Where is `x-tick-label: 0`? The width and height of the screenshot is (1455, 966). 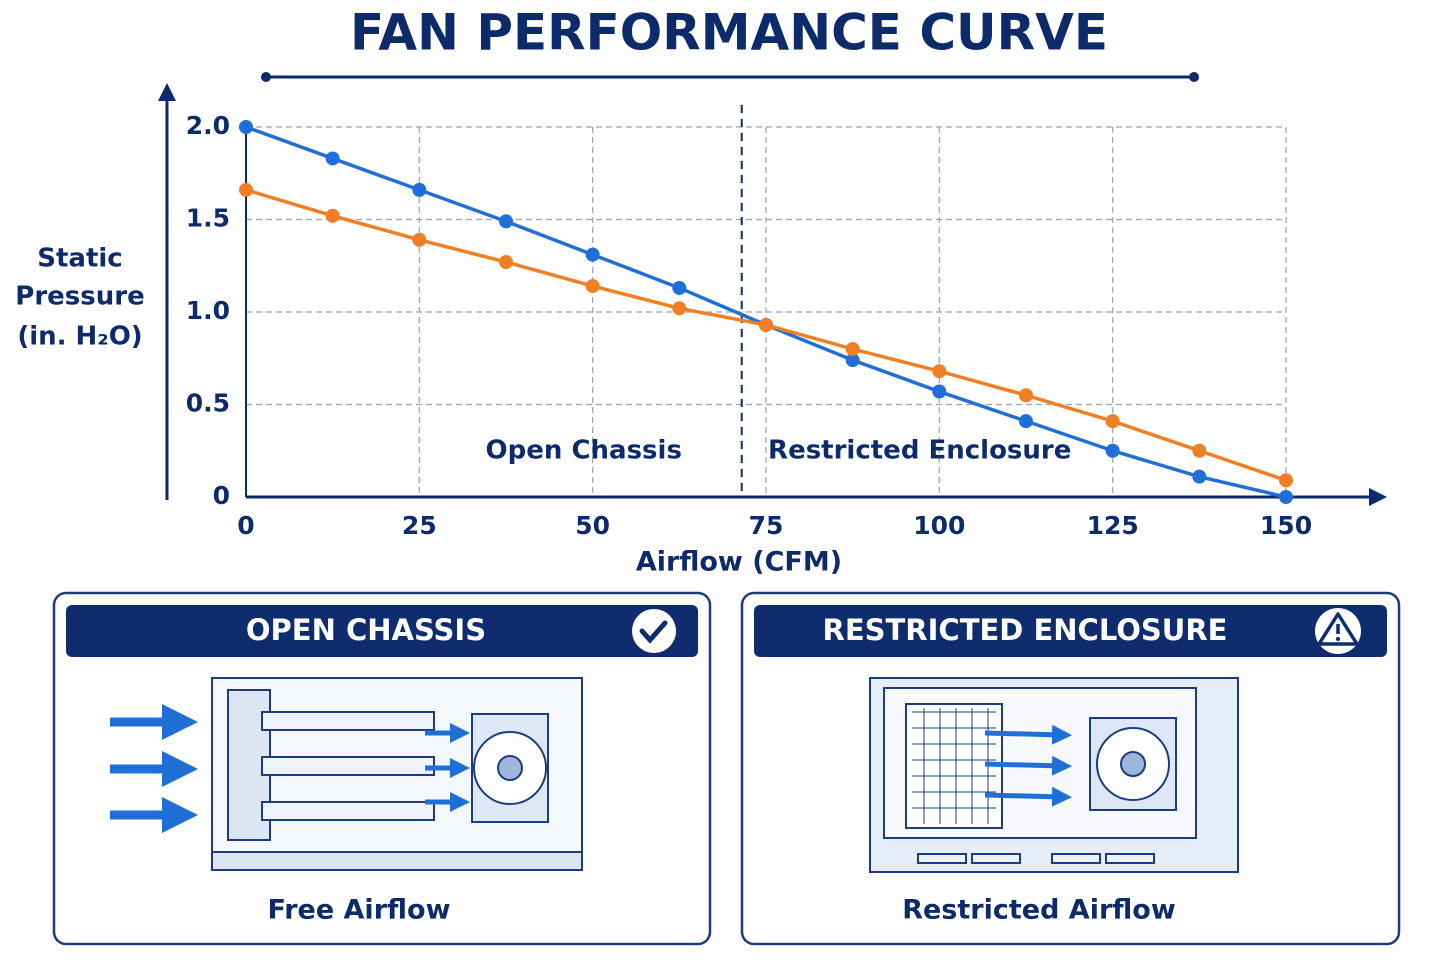 x-tick-label: 0 is located at coordinates (245, 525).